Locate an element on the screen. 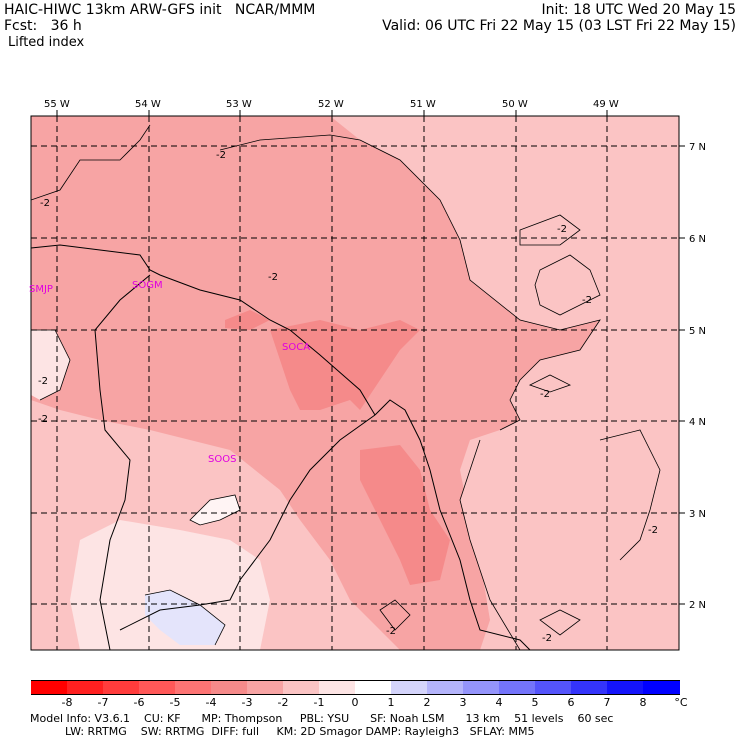  scale-label: 2 is located at coordinates (427, 702).